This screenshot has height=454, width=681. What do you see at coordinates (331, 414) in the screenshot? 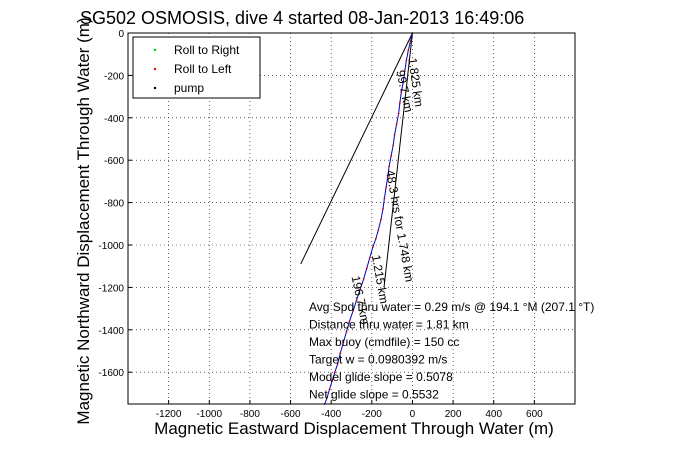
I see `x-tick-label: -400` at bounding box center [331, 414].